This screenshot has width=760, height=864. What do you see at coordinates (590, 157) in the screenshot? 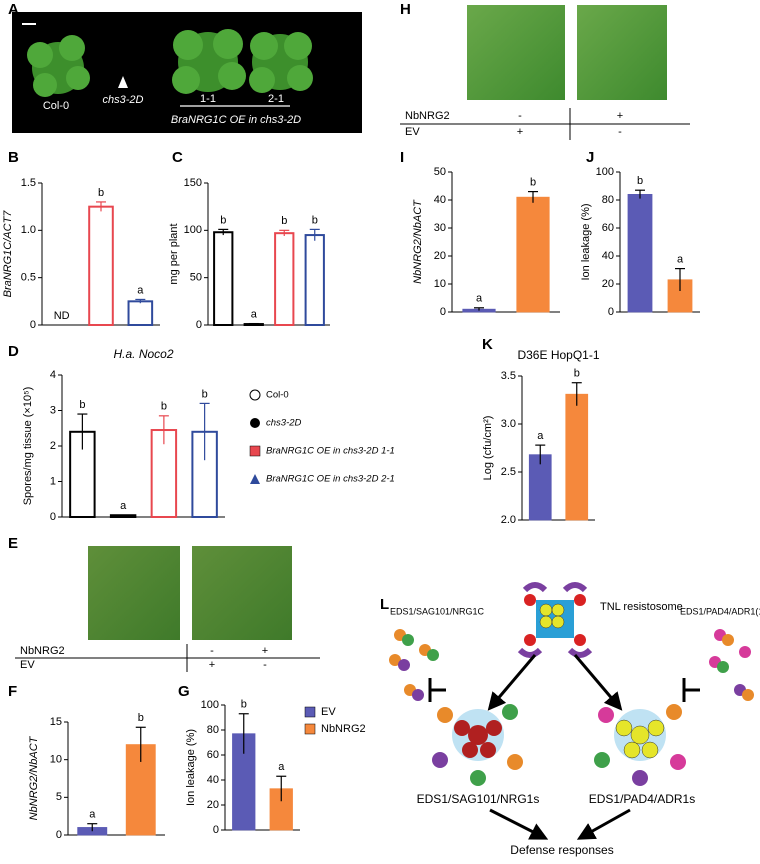
I see `panel-label: J` at bounding box center [590, 157].